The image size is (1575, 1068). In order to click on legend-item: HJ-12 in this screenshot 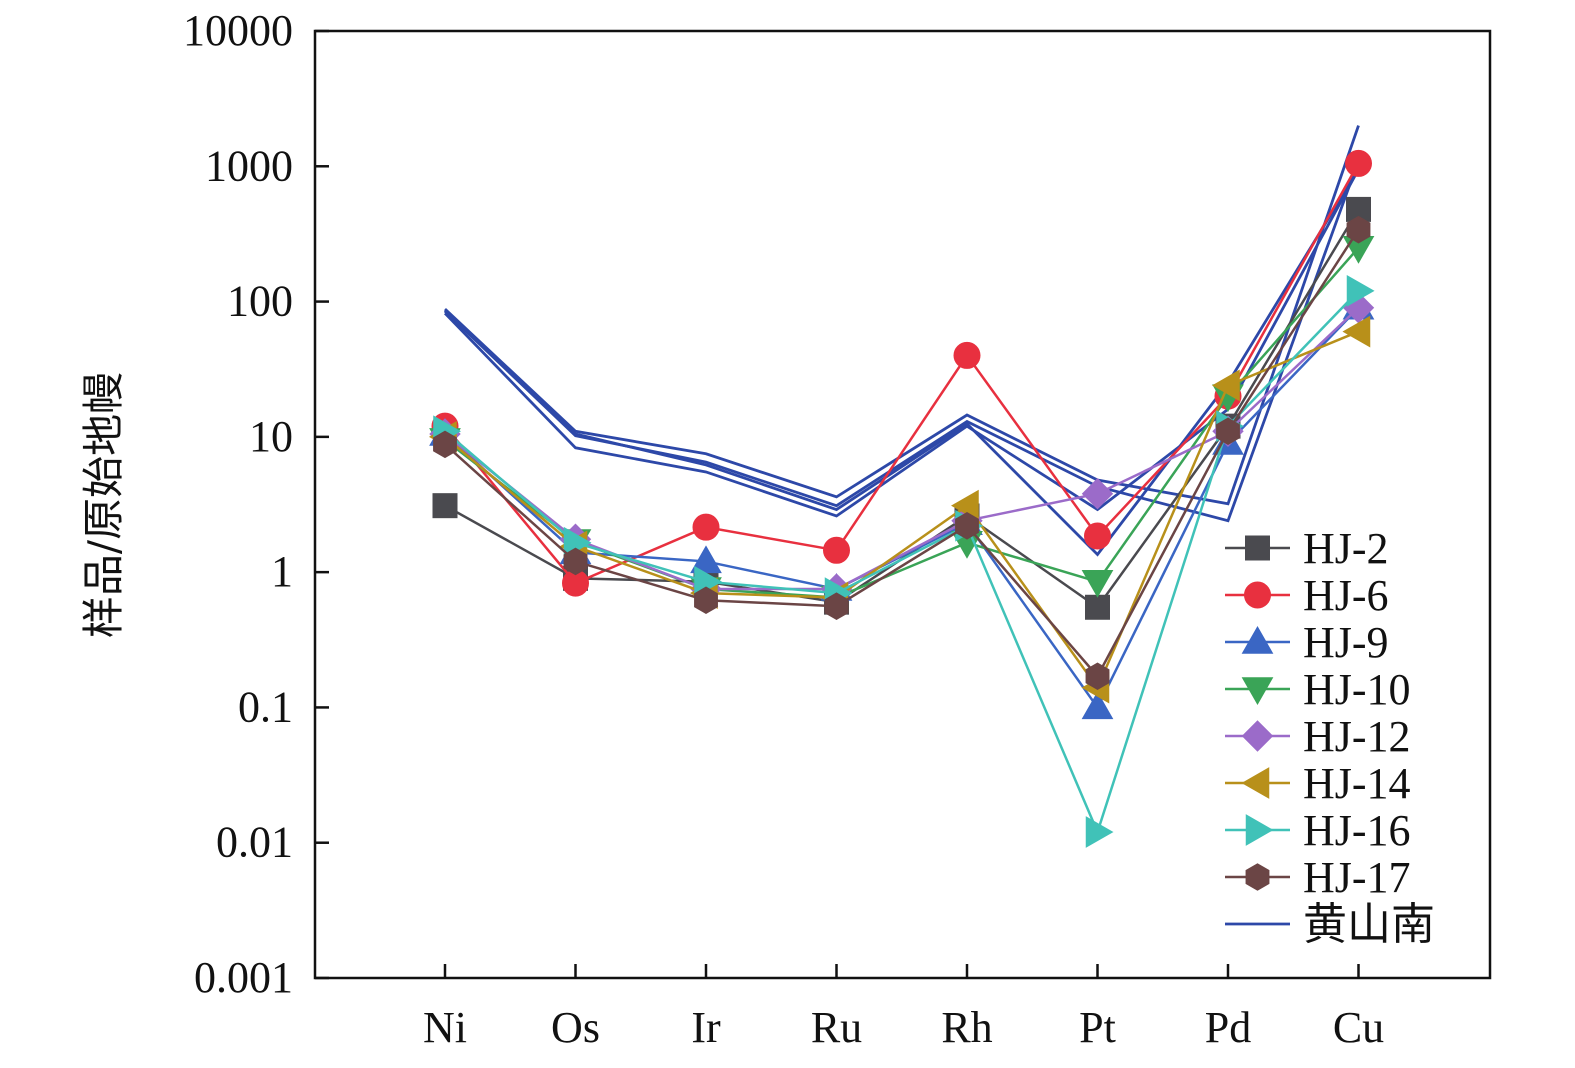, I will do `click(1318, 736)`.